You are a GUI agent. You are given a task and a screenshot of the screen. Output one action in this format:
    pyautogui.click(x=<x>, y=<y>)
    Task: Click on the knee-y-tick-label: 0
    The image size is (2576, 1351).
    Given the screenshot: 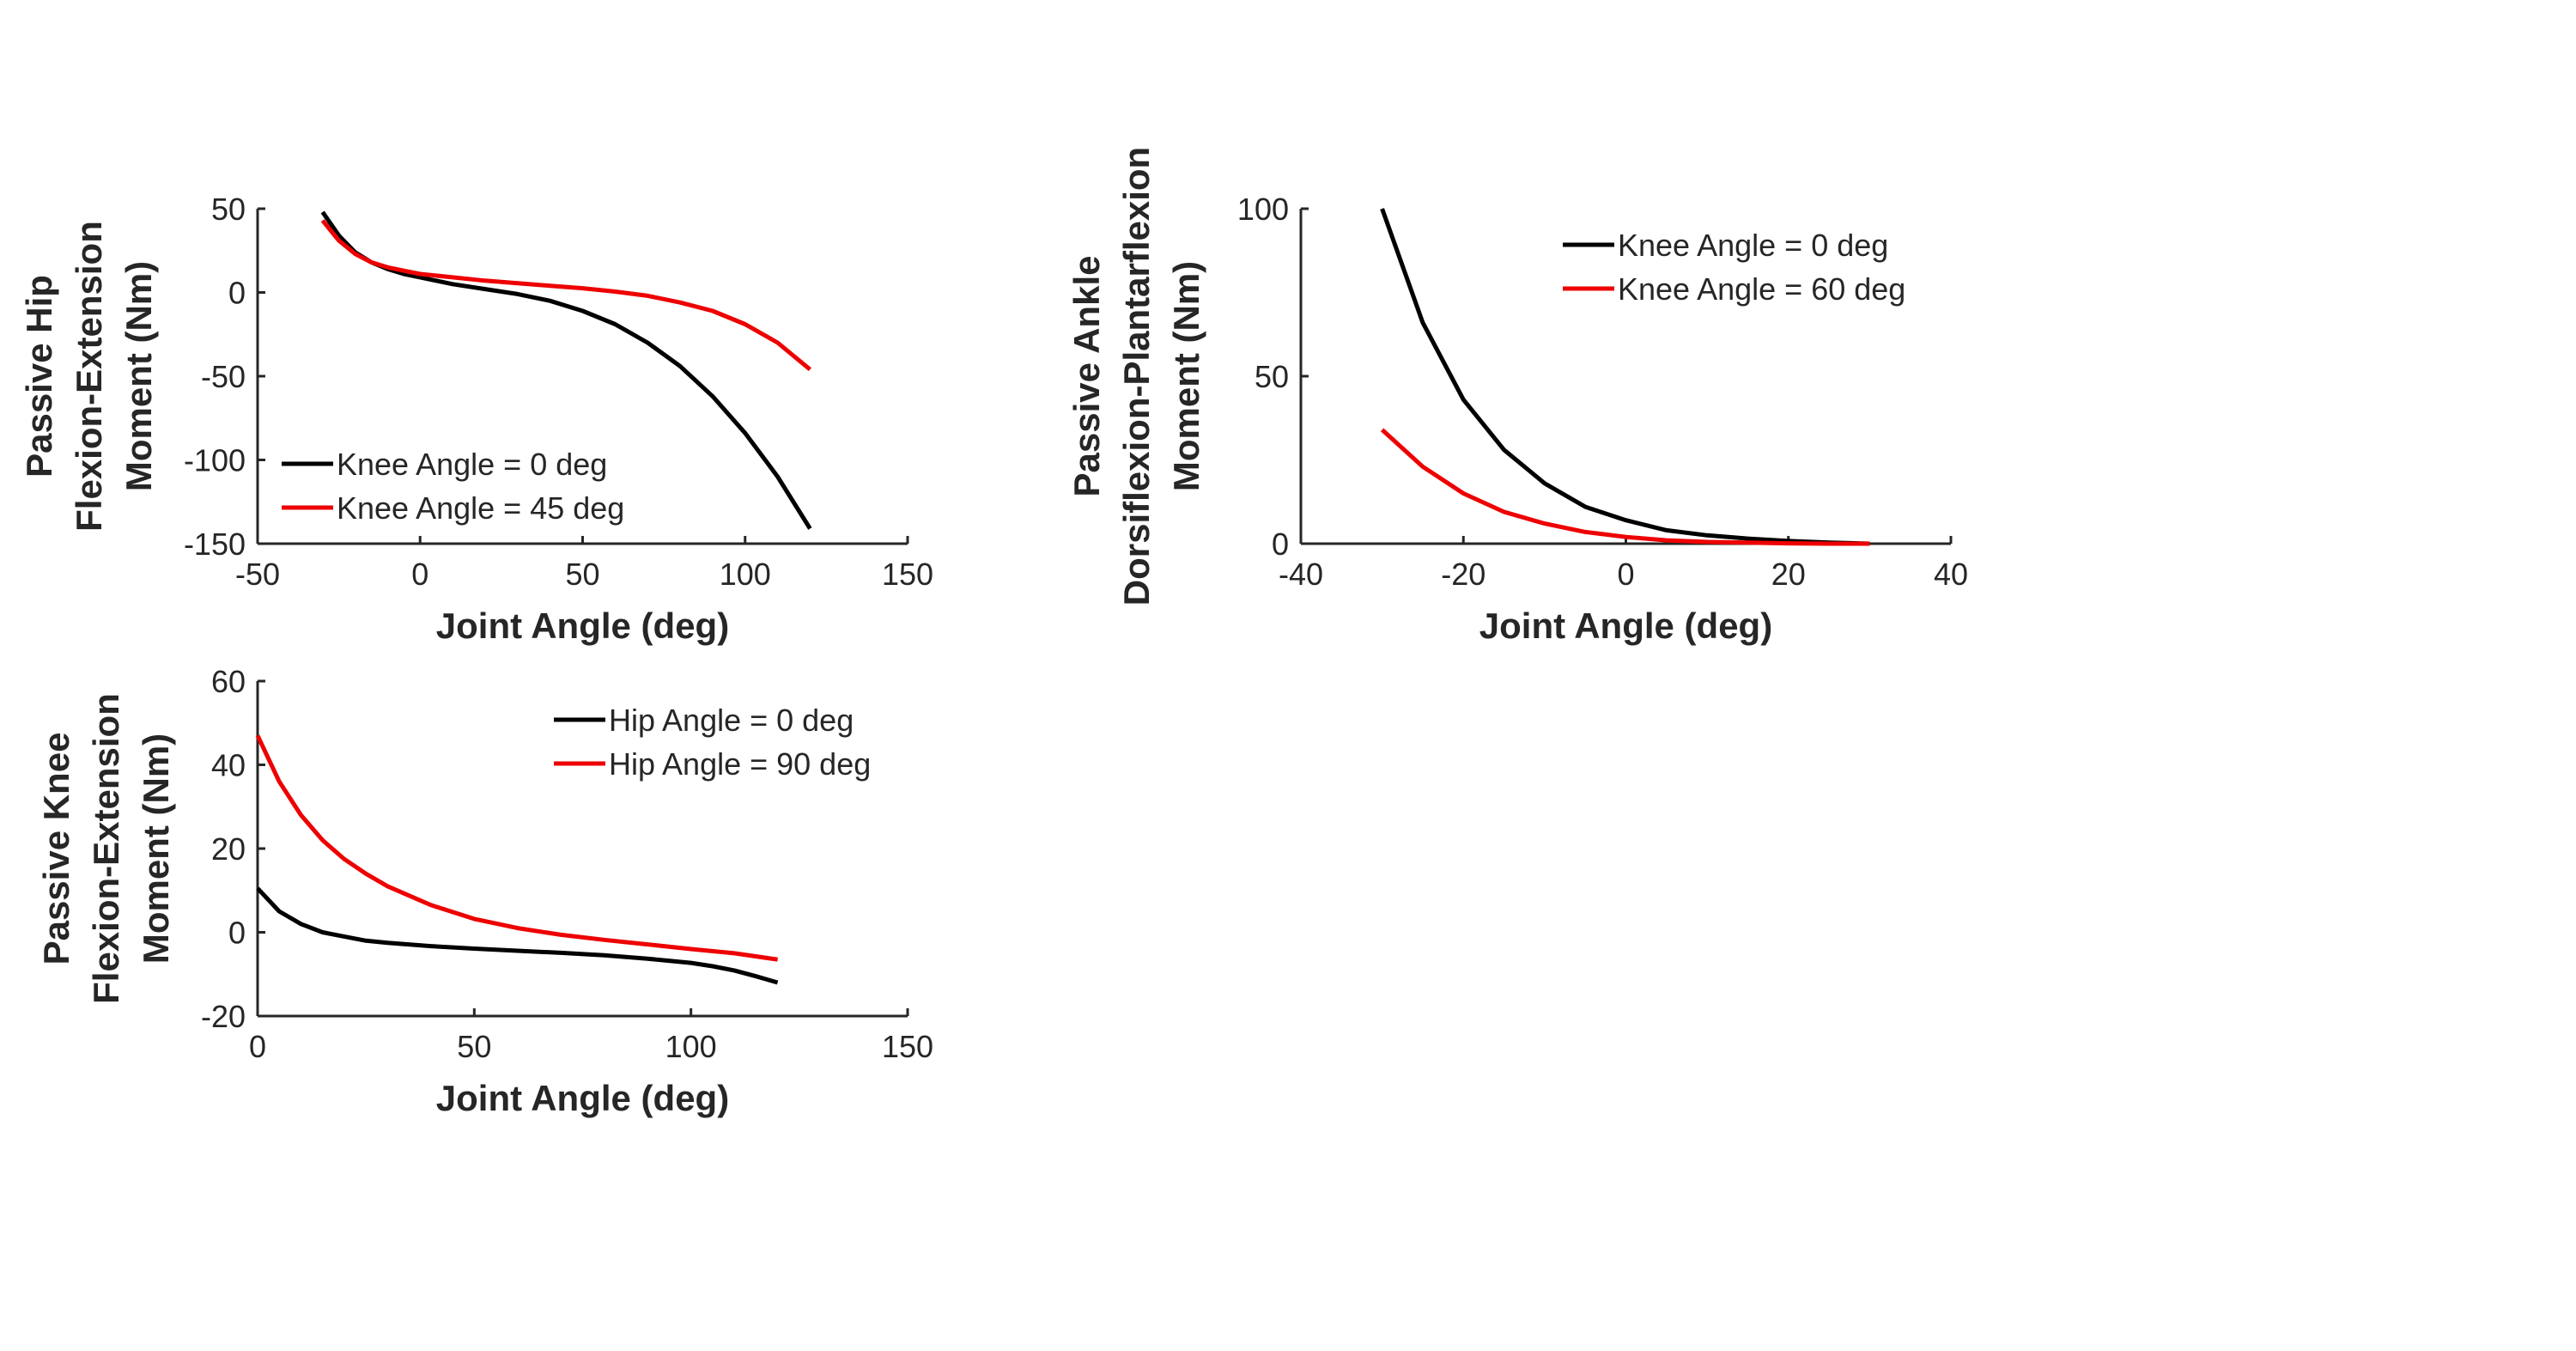 What is the action you would take?
    pyautogui.click(x=237, y=933)
    